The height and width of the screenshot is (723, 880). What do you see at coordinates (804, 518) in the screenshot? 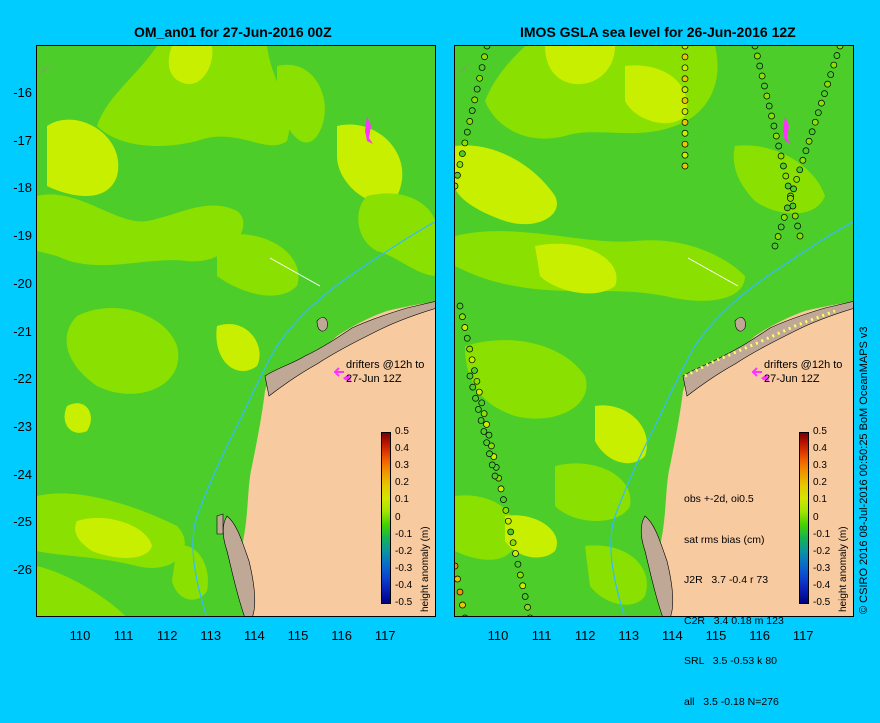
I see `right-colorbar-gradient` at bounding box center [804, 518].